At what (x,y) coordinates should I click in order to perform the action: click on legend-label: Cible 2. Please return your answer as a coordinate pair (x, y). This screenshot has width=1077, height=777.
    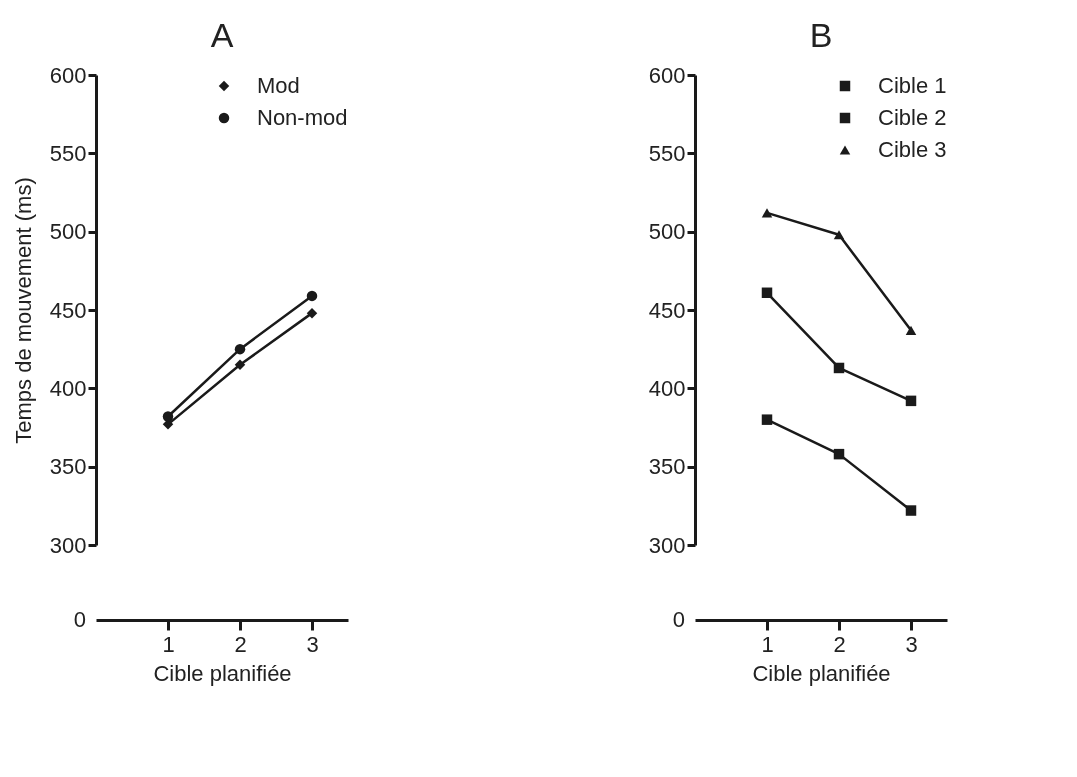
    Looking at the image, I should click on (912, 117).